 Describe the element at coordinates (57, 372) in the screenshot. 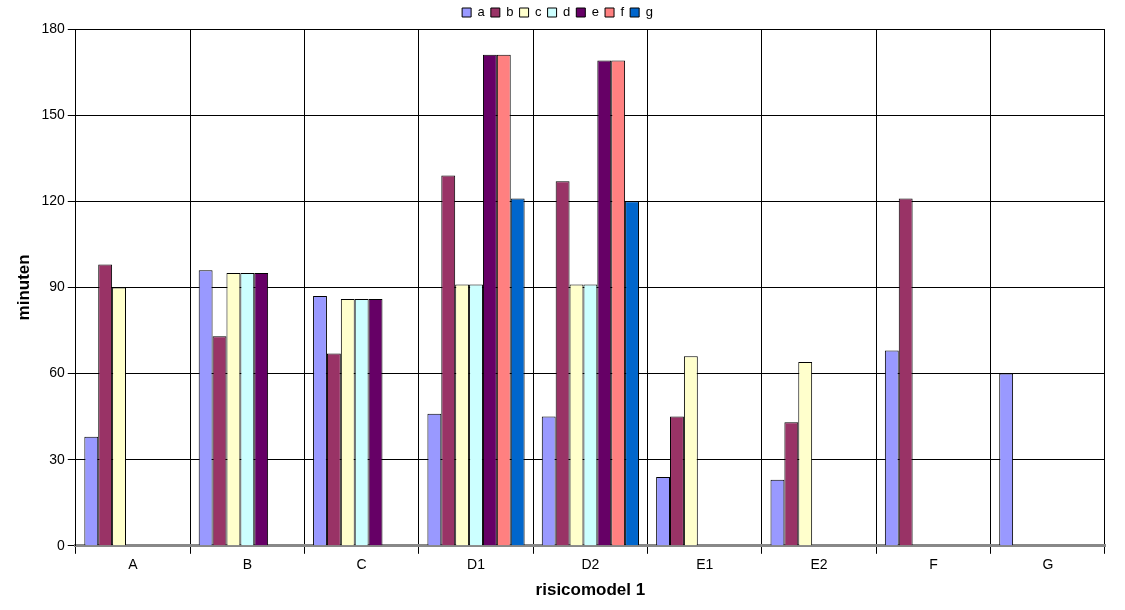

I see `y-tick-label: 60` at that location.